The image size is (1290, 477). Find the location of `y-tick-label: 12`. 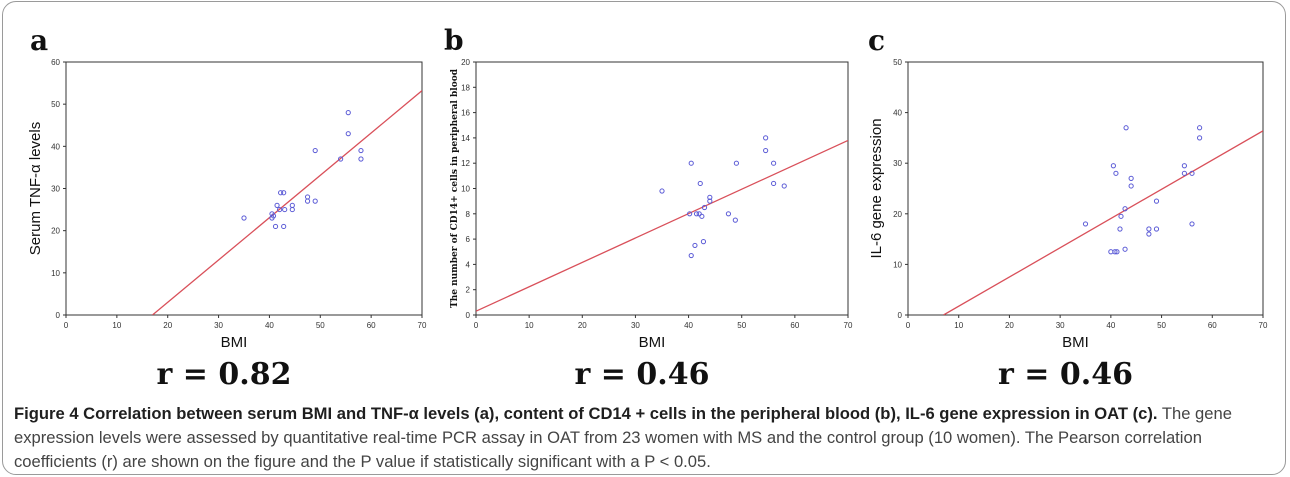

y-tick-label: 12 is located at coordinates (465, 163).